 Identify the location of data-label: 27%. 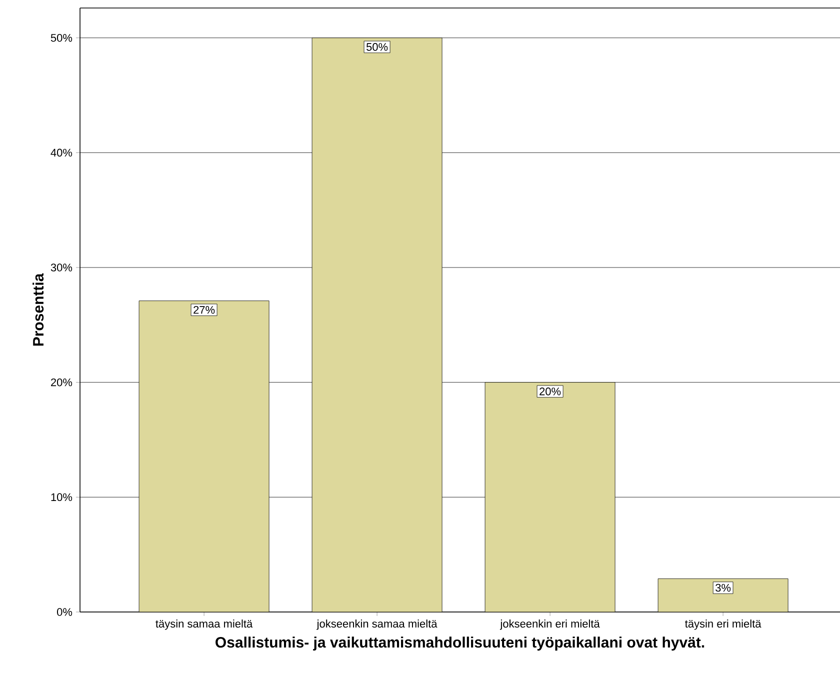
(204, 310).